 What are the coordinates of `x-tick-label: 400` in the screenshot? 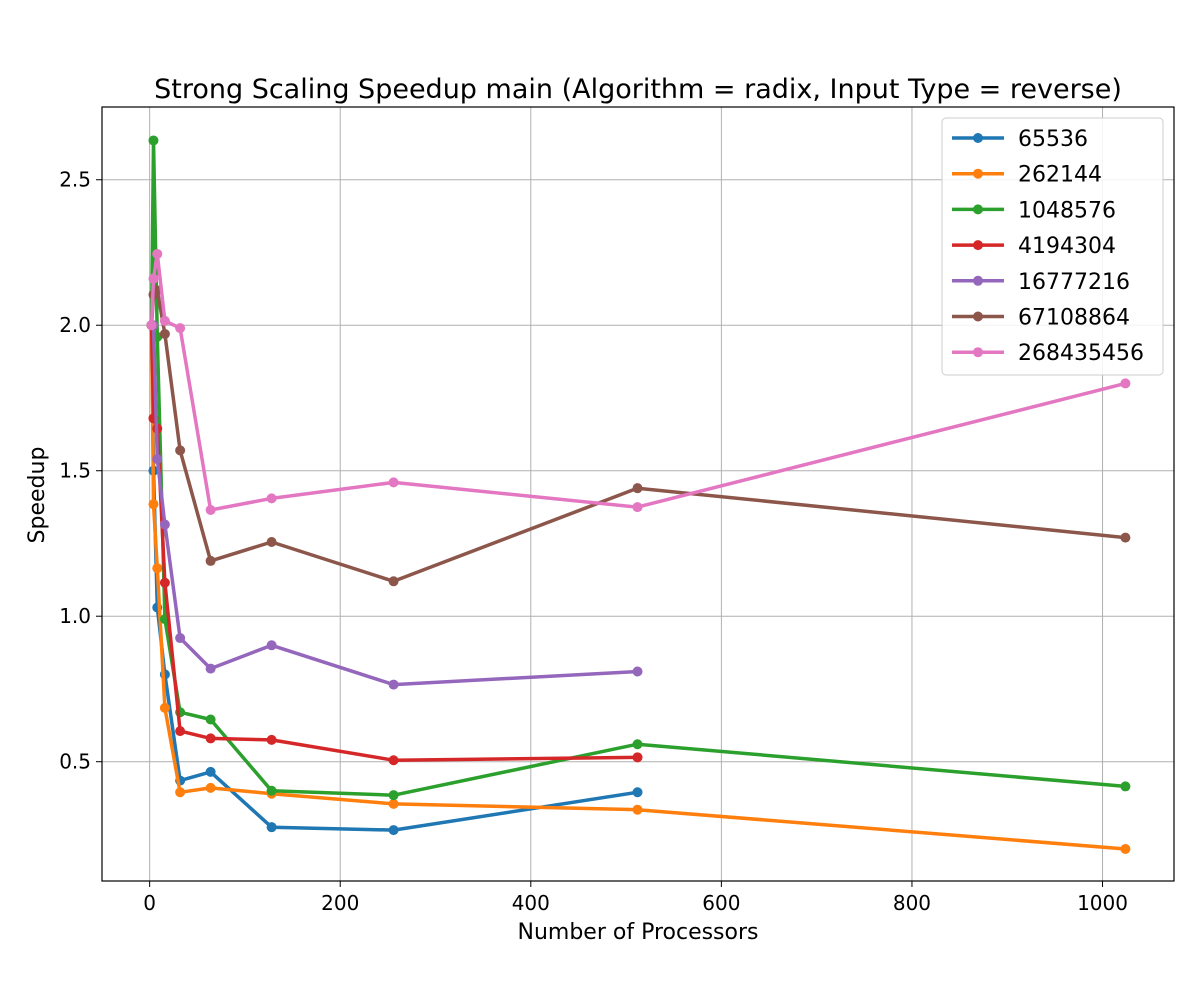 It's located at (531, 903).